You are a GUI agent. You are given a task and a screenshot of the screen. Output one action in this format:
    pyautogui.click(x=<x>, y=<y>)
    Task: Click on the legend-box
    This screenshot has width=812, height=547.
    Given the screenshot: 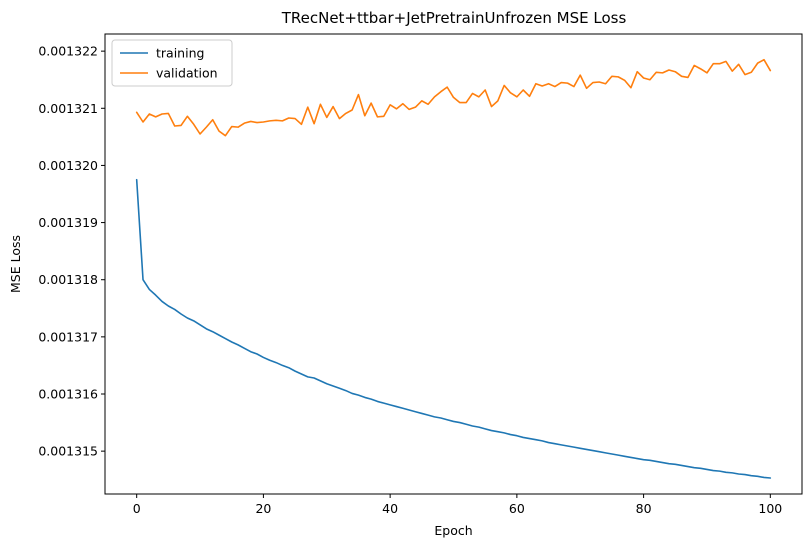 What is the action you would take?
    pyautogui.click(x=172, y=63)
    